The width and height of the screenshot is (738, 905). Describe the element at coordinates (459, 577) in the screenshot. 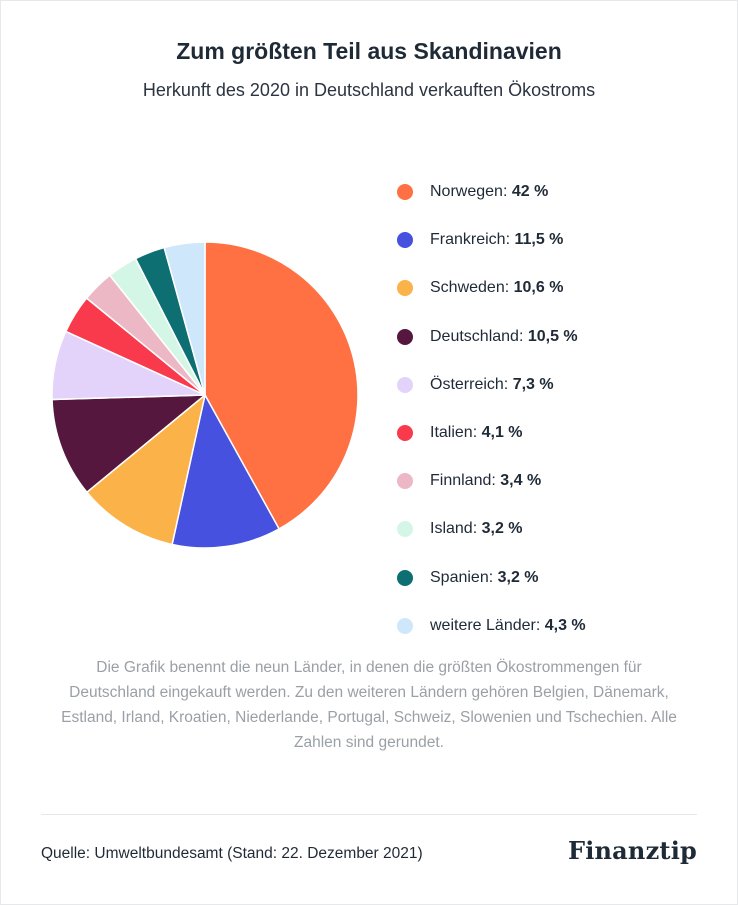

I see `legend-label: Spanien` at that location.